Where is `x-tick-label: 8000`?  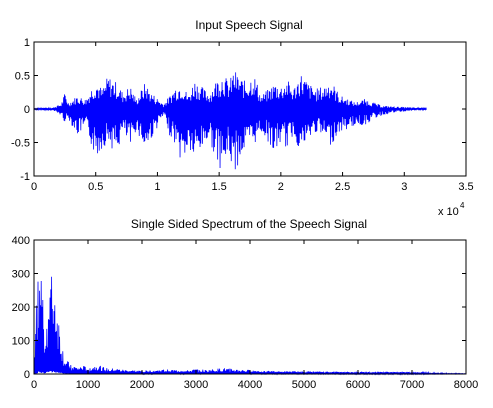
x-tick-label: 8000 is located at coordinates (466, 385).